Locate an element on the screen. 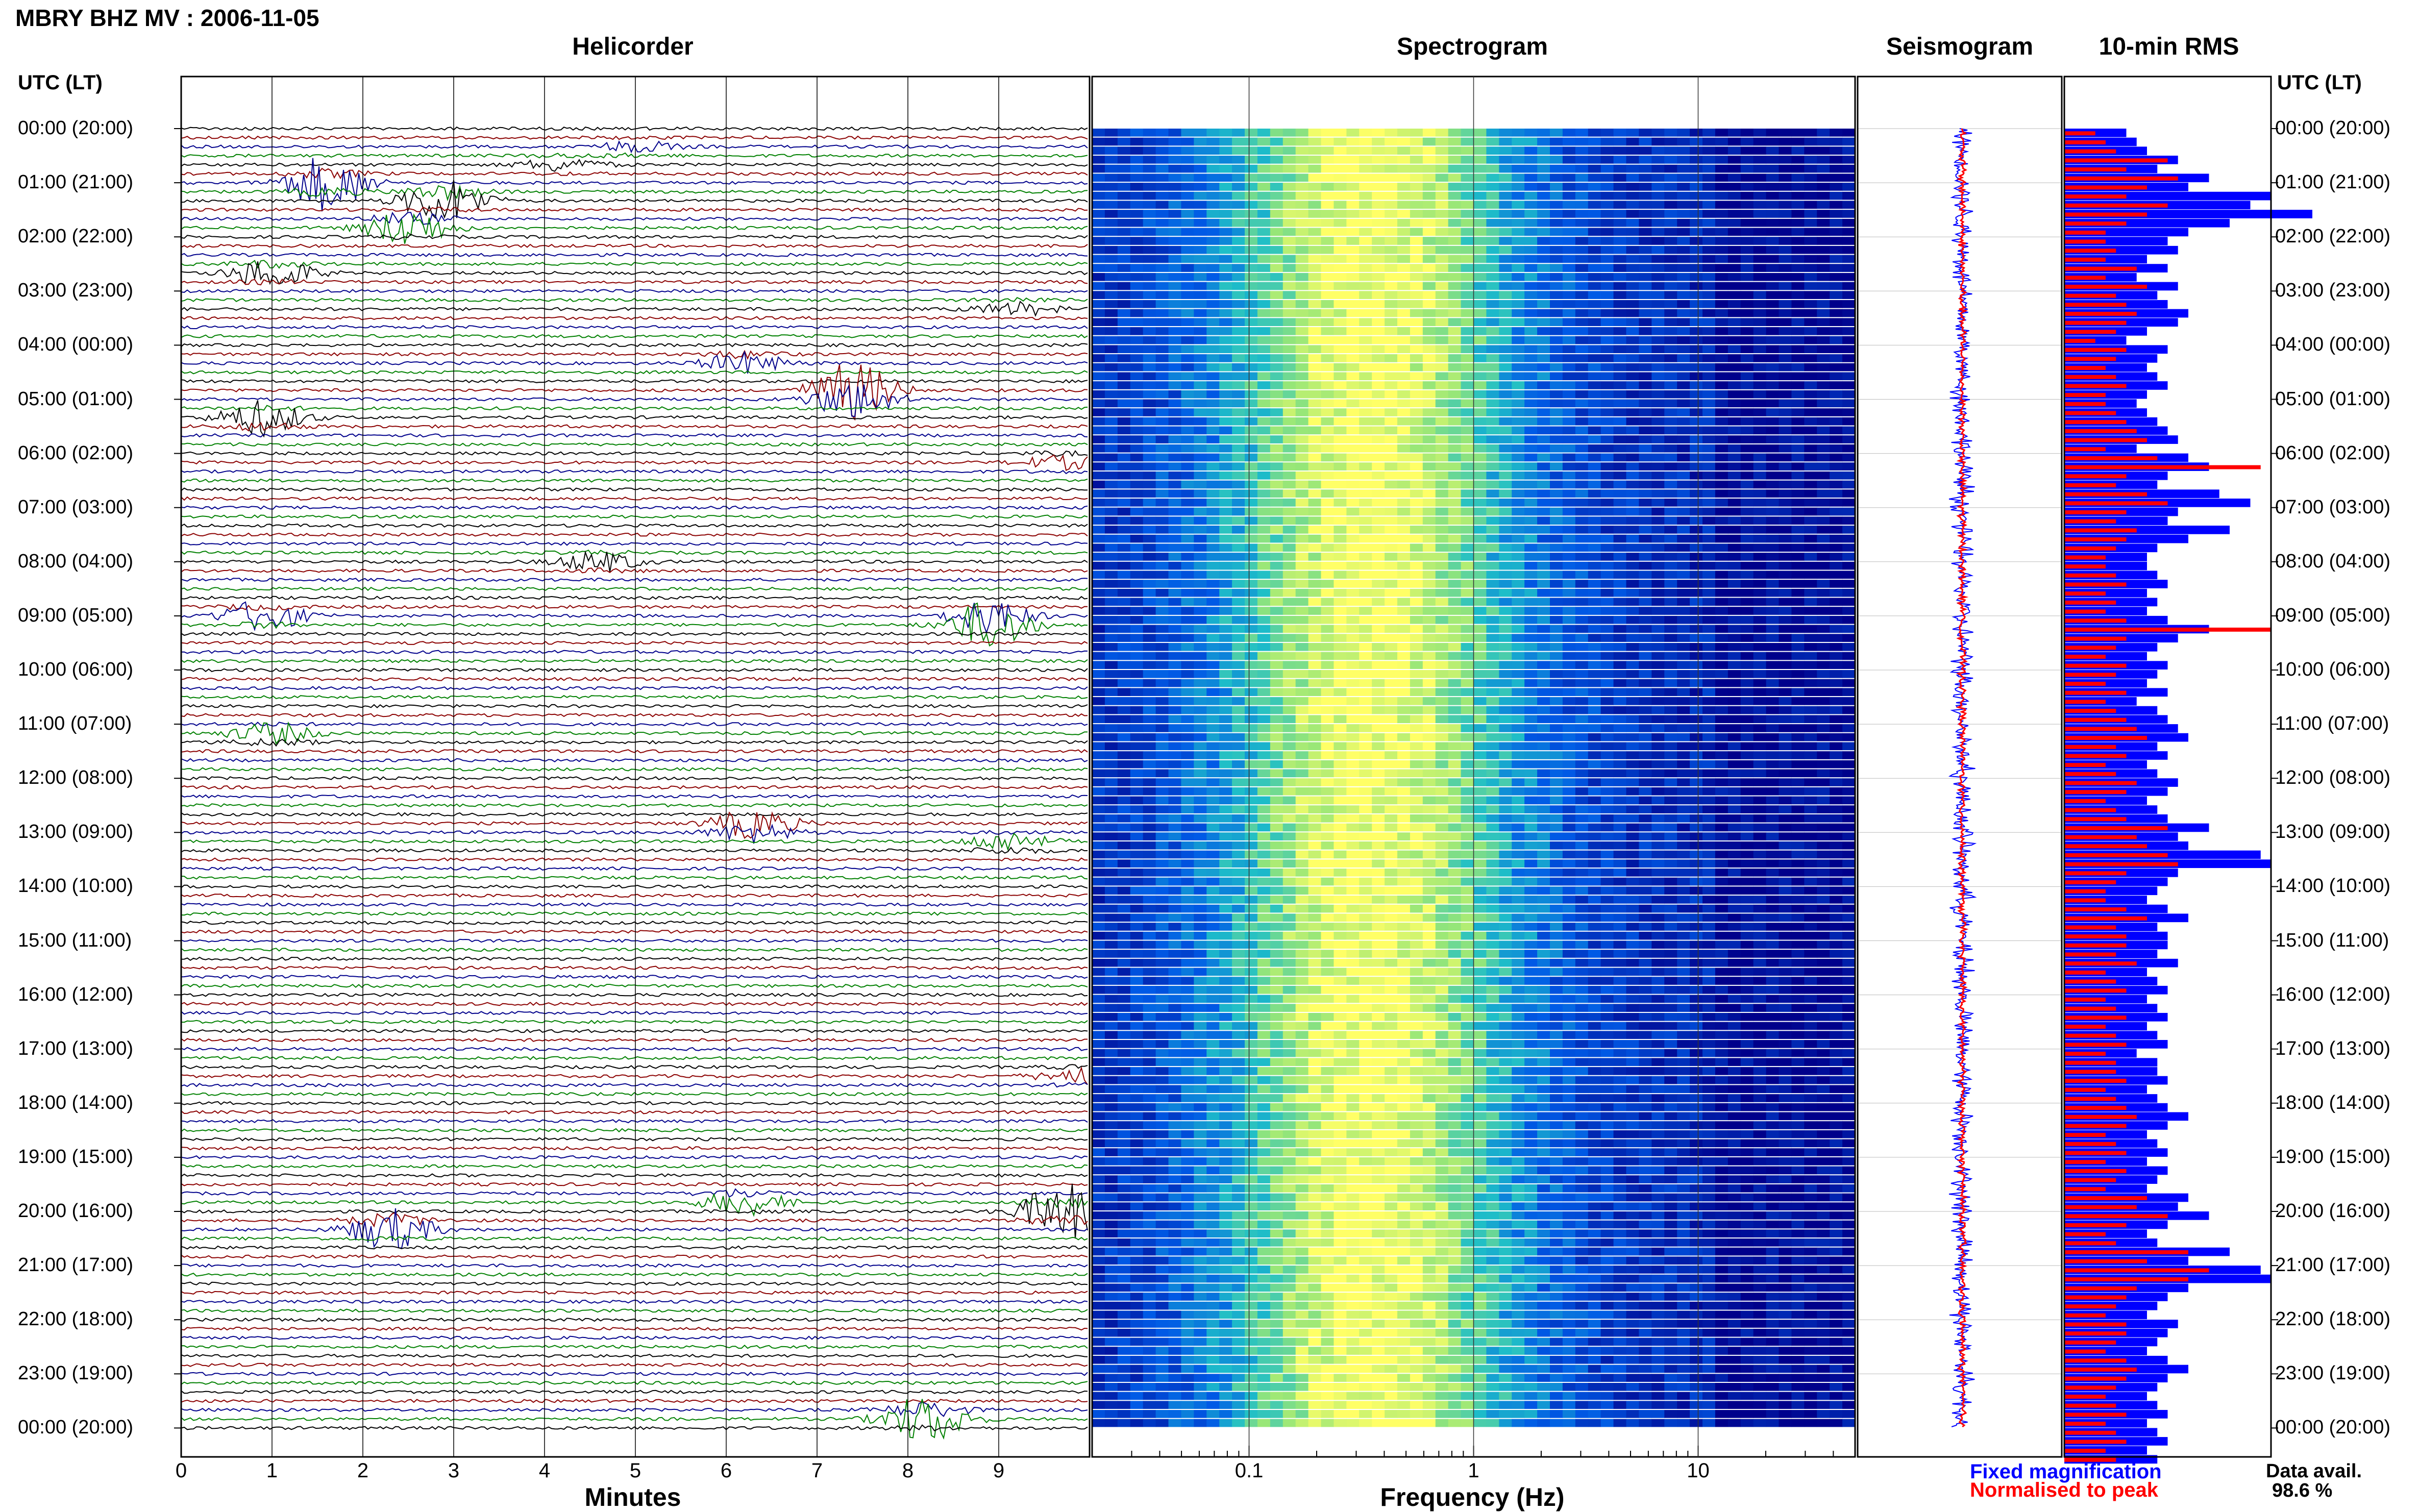 The width and height of the screenshot is (2419, 1512). time-tick-right: 10:00 (06:00) is located at coordinates (2333, 669).